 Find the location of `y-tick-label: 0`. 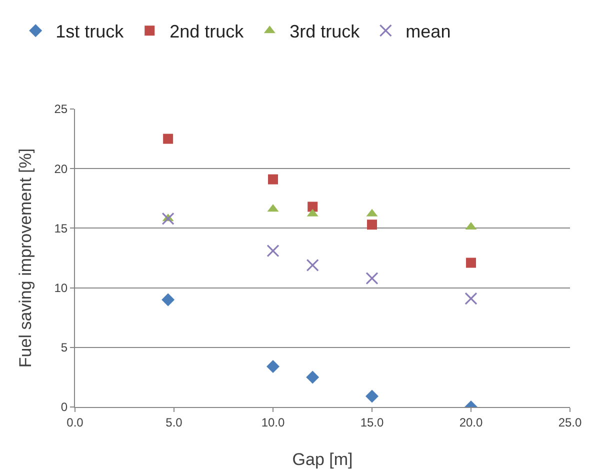

y-tick-label: 0 is located at coordinates (64, 407).